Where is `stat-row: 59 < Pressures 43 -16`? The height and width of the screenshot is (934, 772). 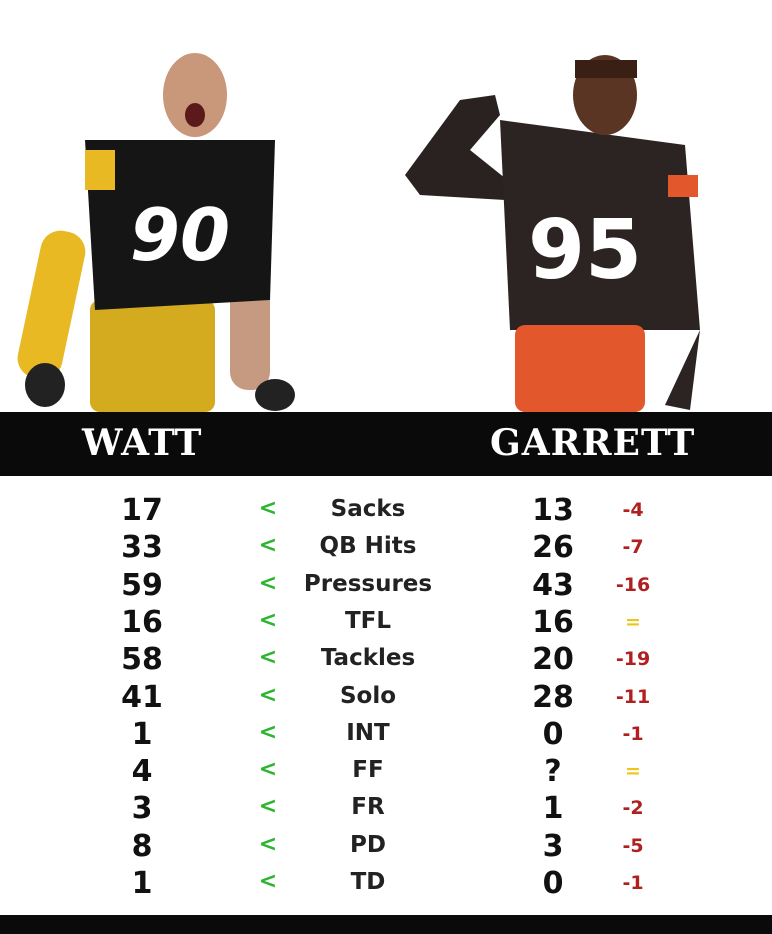
stat-row: 59 < Pressures 43 -16 is located at coordinates (386, 586).